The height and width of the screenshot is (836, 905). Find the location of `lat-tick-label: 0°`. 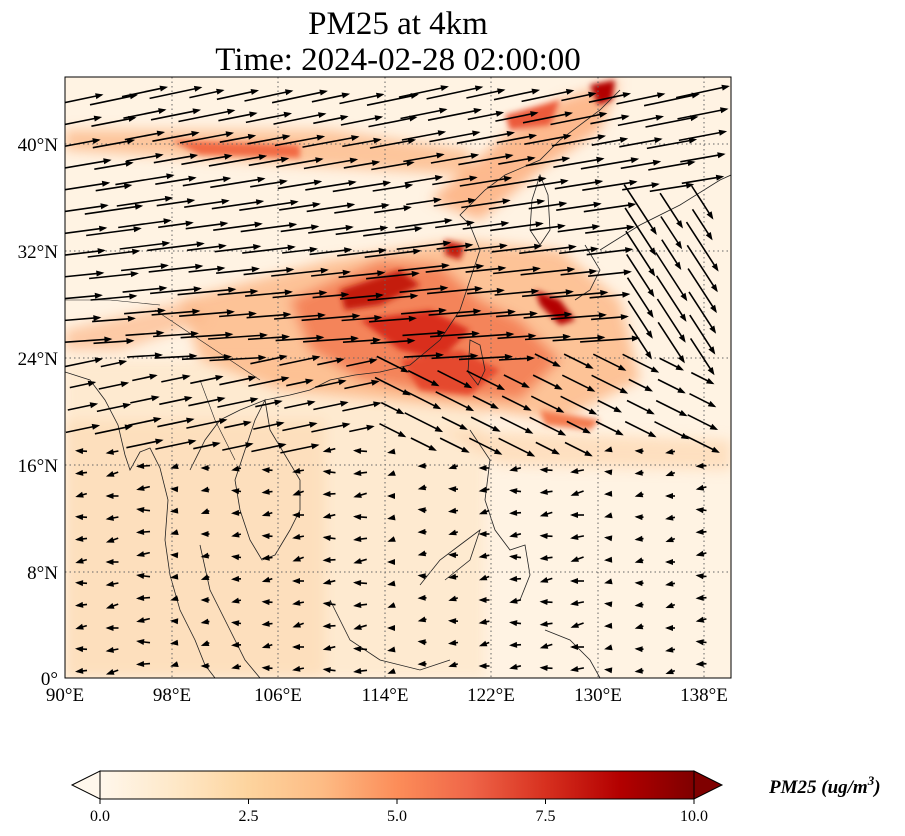

lat-tick-label: 0° is located at coordinates (49, 679).